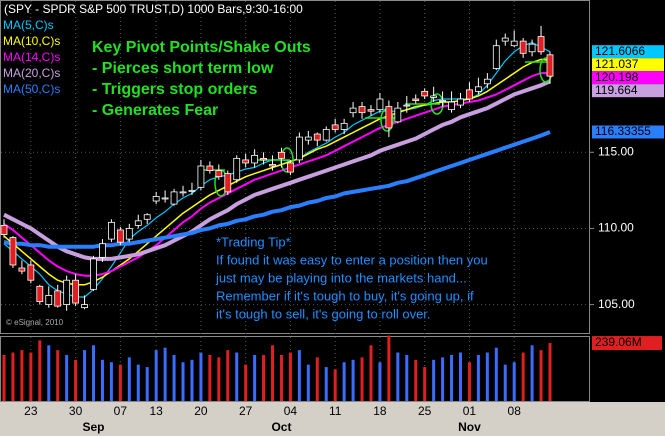 This screenshot has width=665, height=436. I want to click on y-tick-label: 115.00, so click(616, 151).